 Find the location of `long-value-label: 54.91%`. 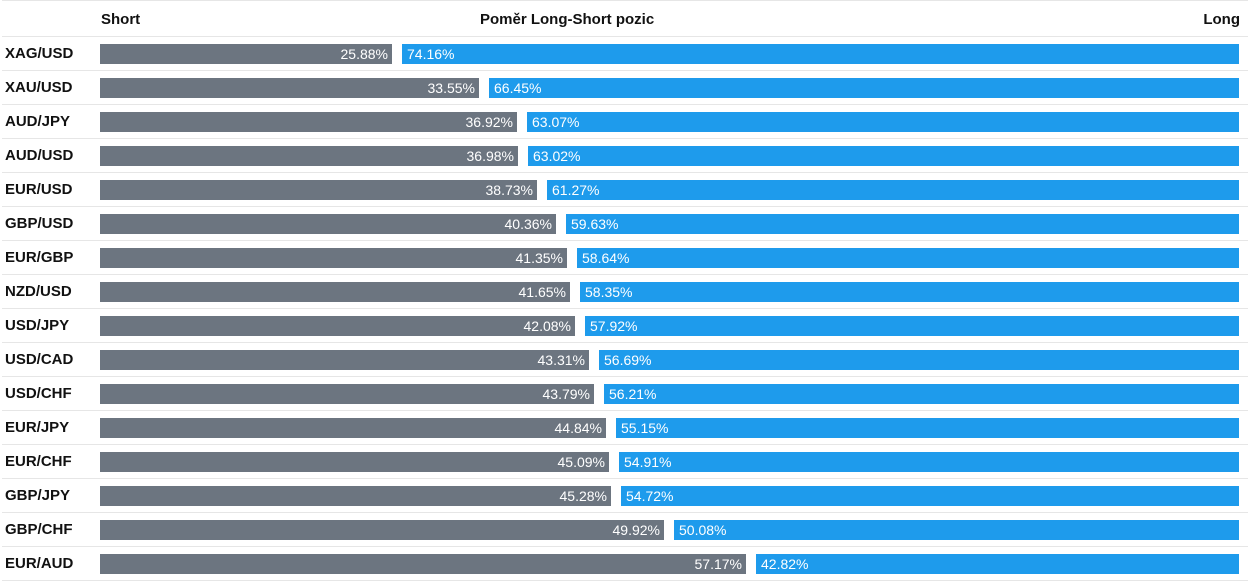

long-value-label: 54.91% is located at coordinates (648, 462).